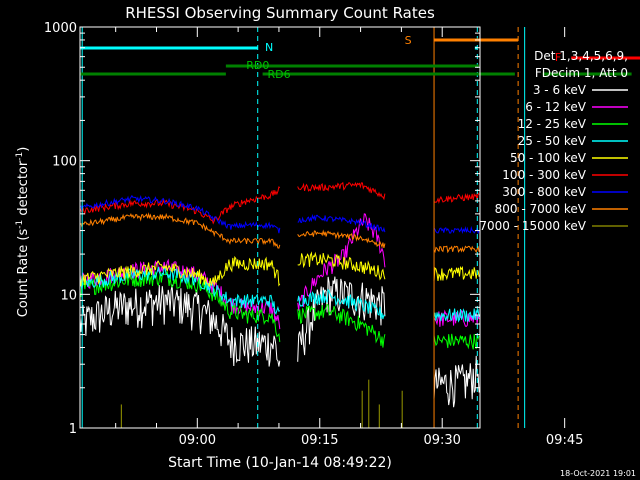 This screenshot has width=640, height=480. Describe the element at coordinates (280, 463) in the screenshot. I see `x-axis-label: Start Time (10-Jan-14 08:49:22)` at that location.